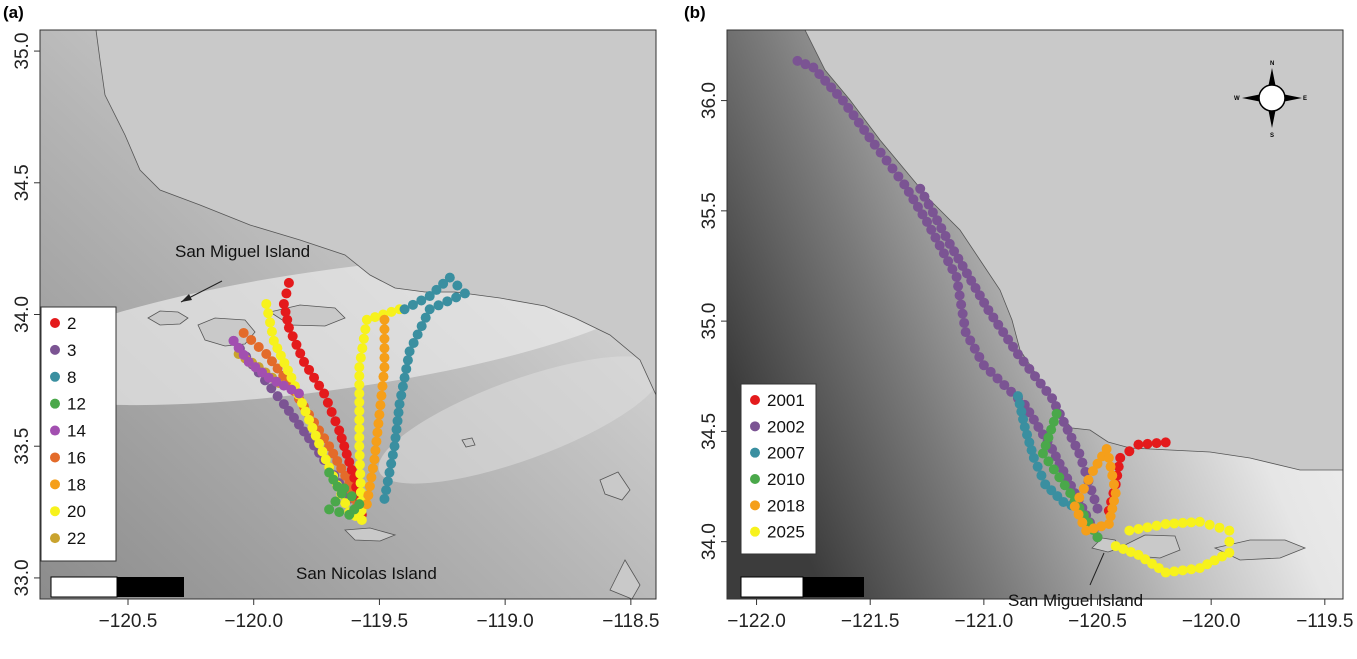 This screenshot has height=659, width=1357. I want to click on legend-label: 2, so click(71, 323).